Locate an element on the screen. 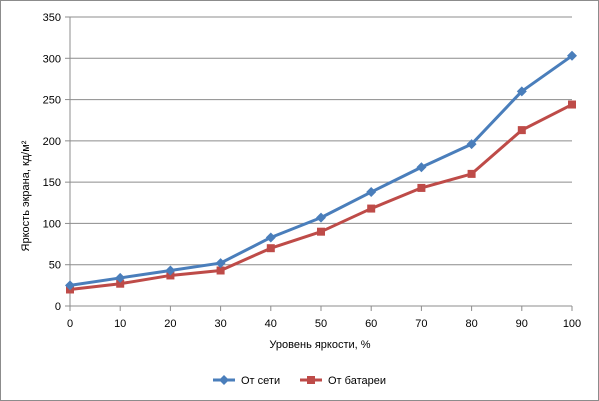 The height and width of the screenshot is (401, 599). x-tick-label: 50 is located at coordinates (321, 324).